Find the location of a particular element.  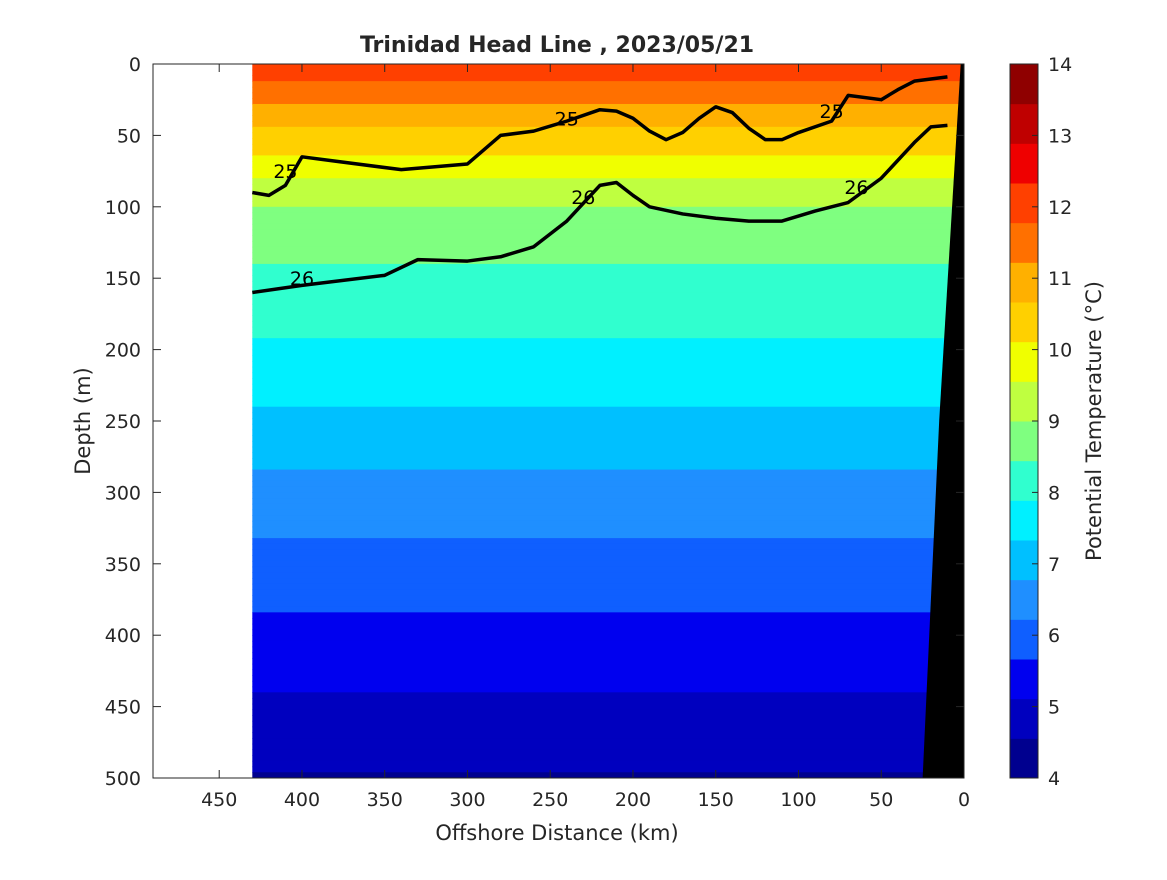

y-tick-label: 500 is located at coordinates (123, 779).